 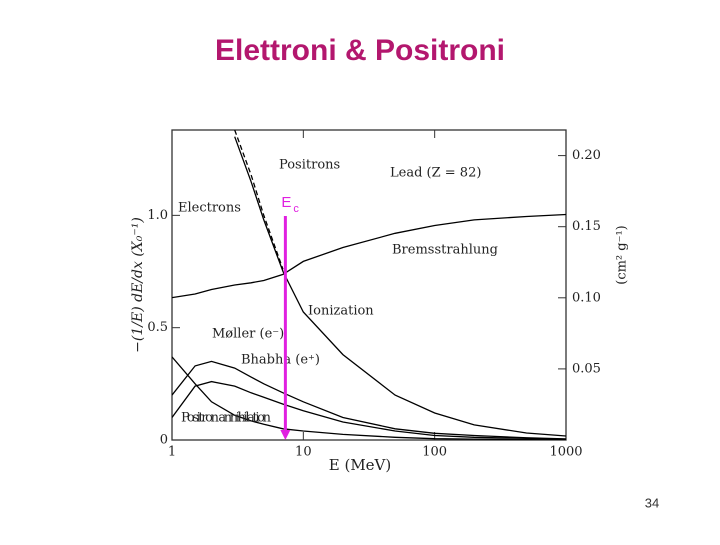 I want to click on series-label: Positron annihilation, so click(x=226, y=418).